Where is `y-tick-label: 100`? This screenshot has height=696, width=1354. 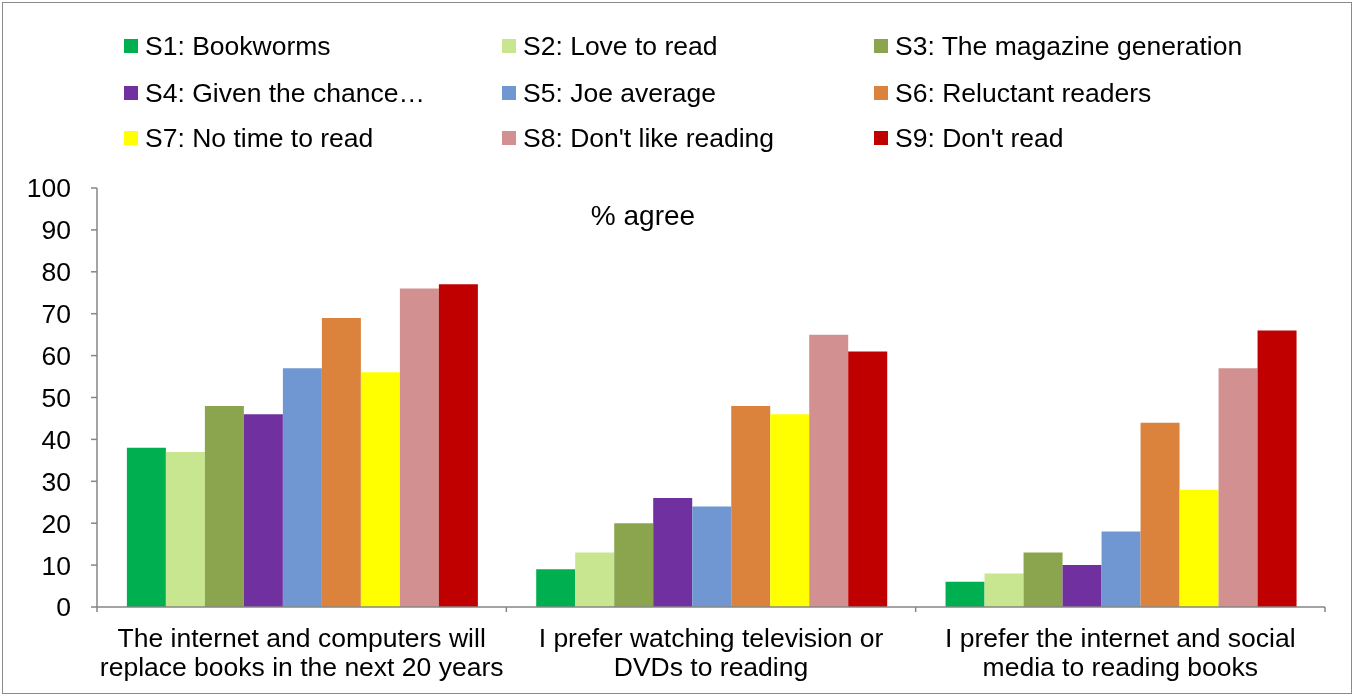
y-tick-label: 100 is located at coordinates (48, 188).